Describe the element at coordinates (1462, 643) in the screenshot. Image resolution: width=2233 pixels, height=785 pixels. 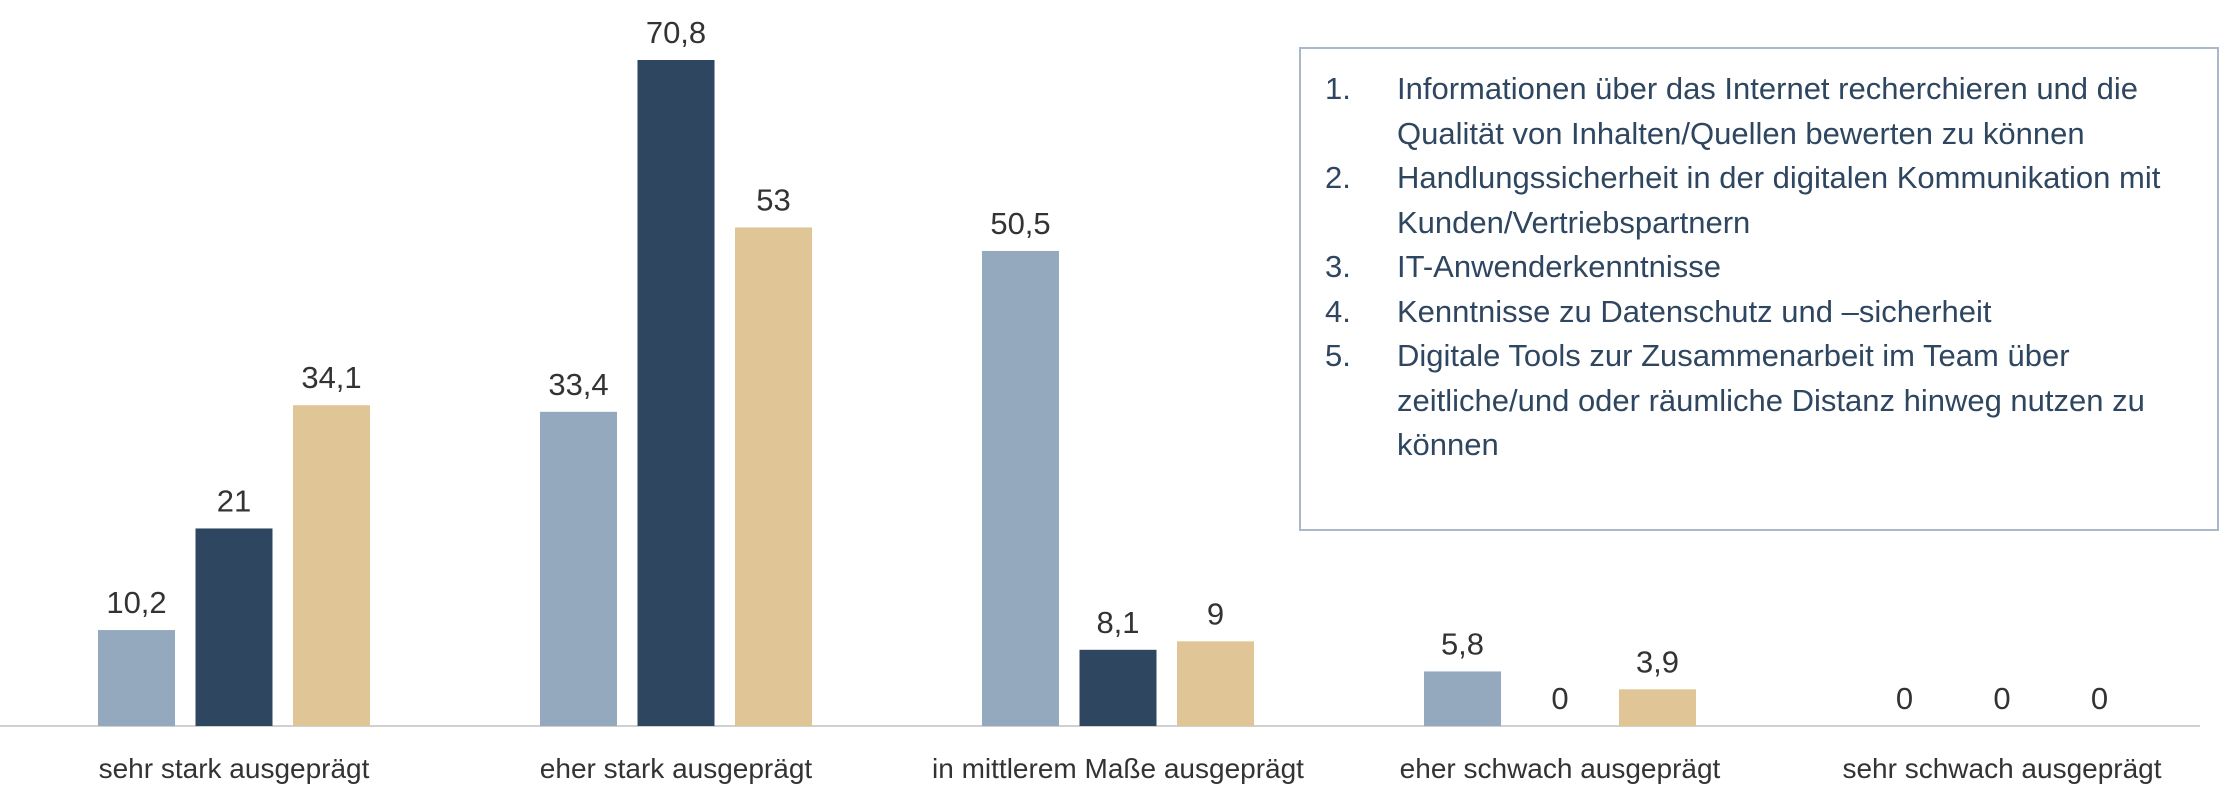
I see `data-label: 5,8` at that location.